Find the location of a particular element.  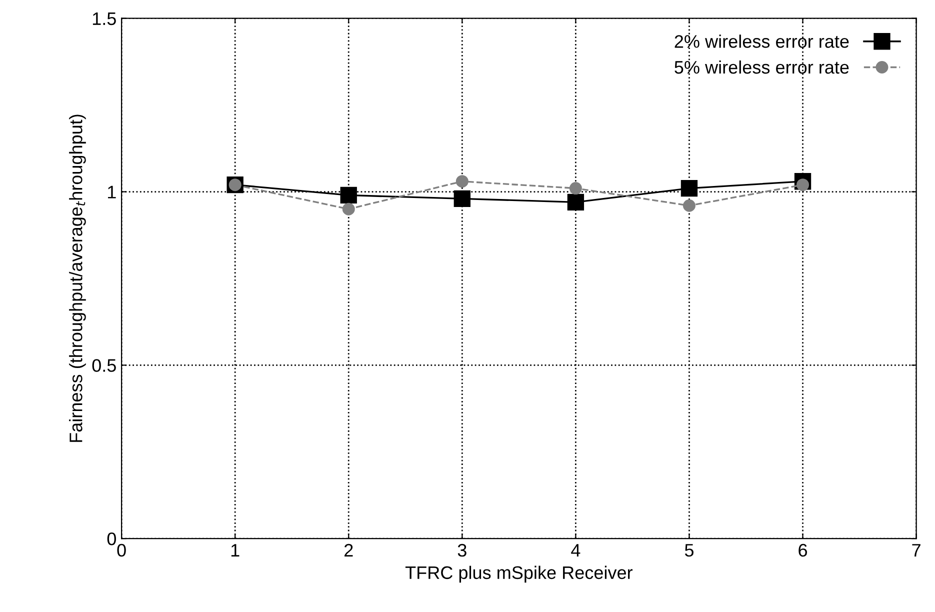

x-tick-label: 5 is located at coordinates (689, 550).